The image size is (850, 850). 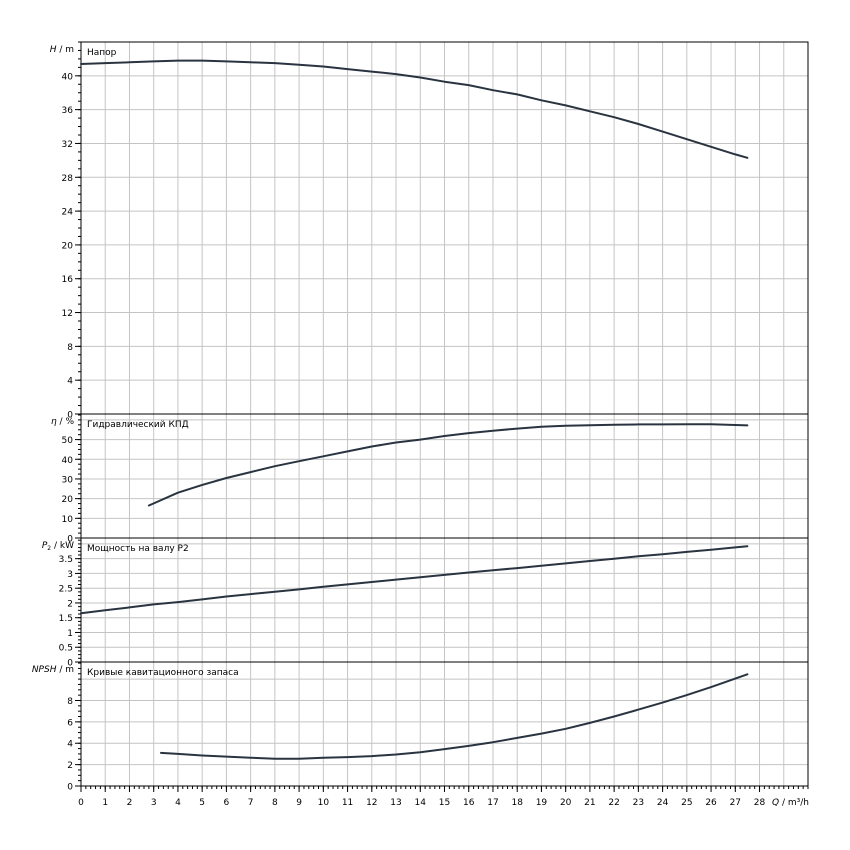 I want to click on x-tick-label: 10, so click(x=324, y=803).